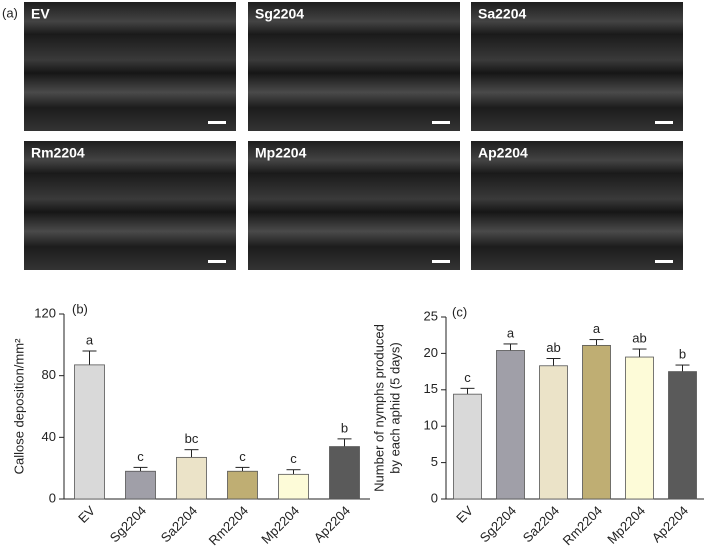 The height and width of the screenshot is (559, 709). What do you see at coordinates (502, 14) in the screenshot?
I see `image-label: Sa2204` at bounding box center [502, 14].